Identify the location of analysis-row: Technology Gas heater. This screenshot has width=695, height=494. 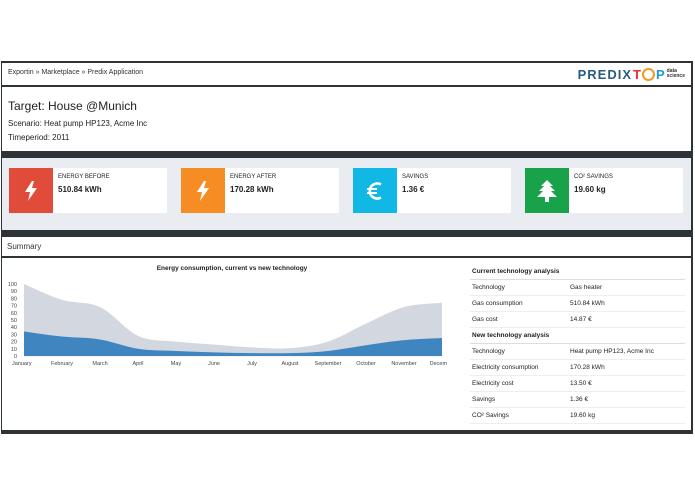
(577, 288).